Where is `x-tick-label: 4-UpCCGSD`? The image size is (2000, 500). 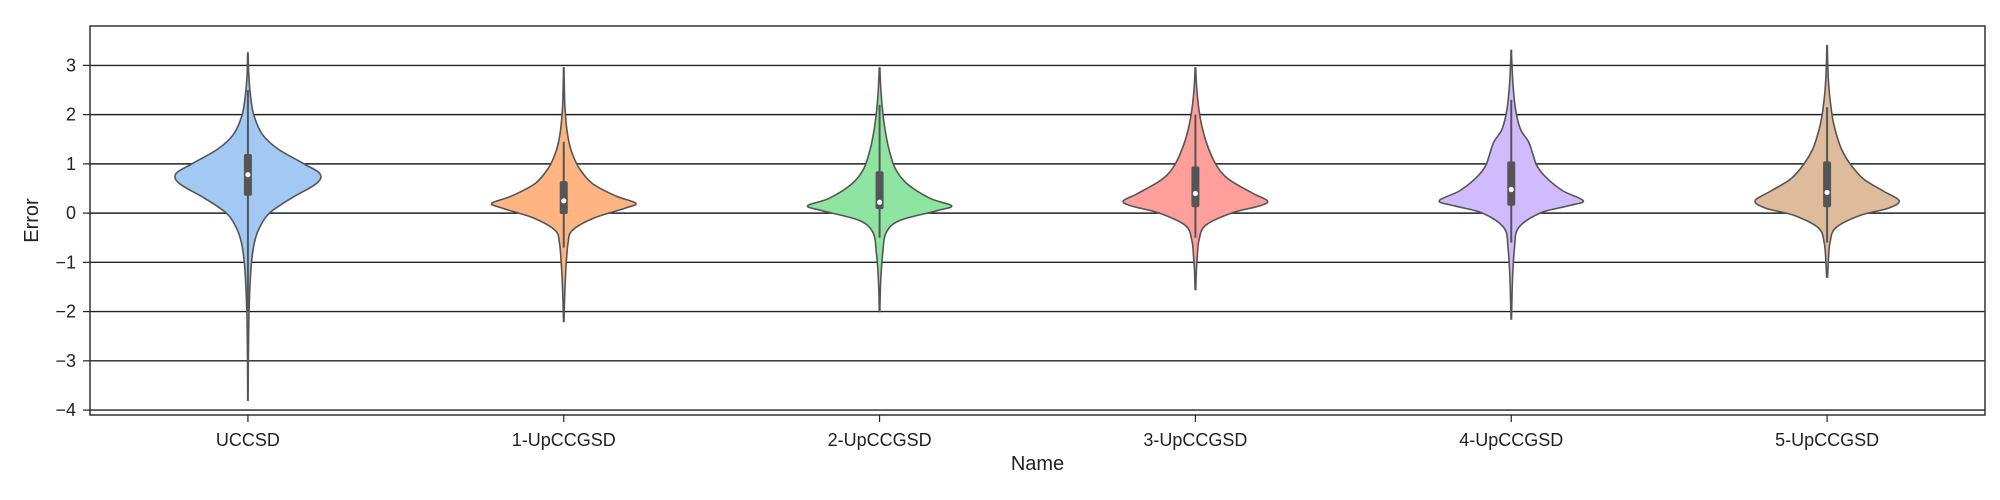
x-tick-label: 4-UpCCGSD is located at coordinates (1511, 440).